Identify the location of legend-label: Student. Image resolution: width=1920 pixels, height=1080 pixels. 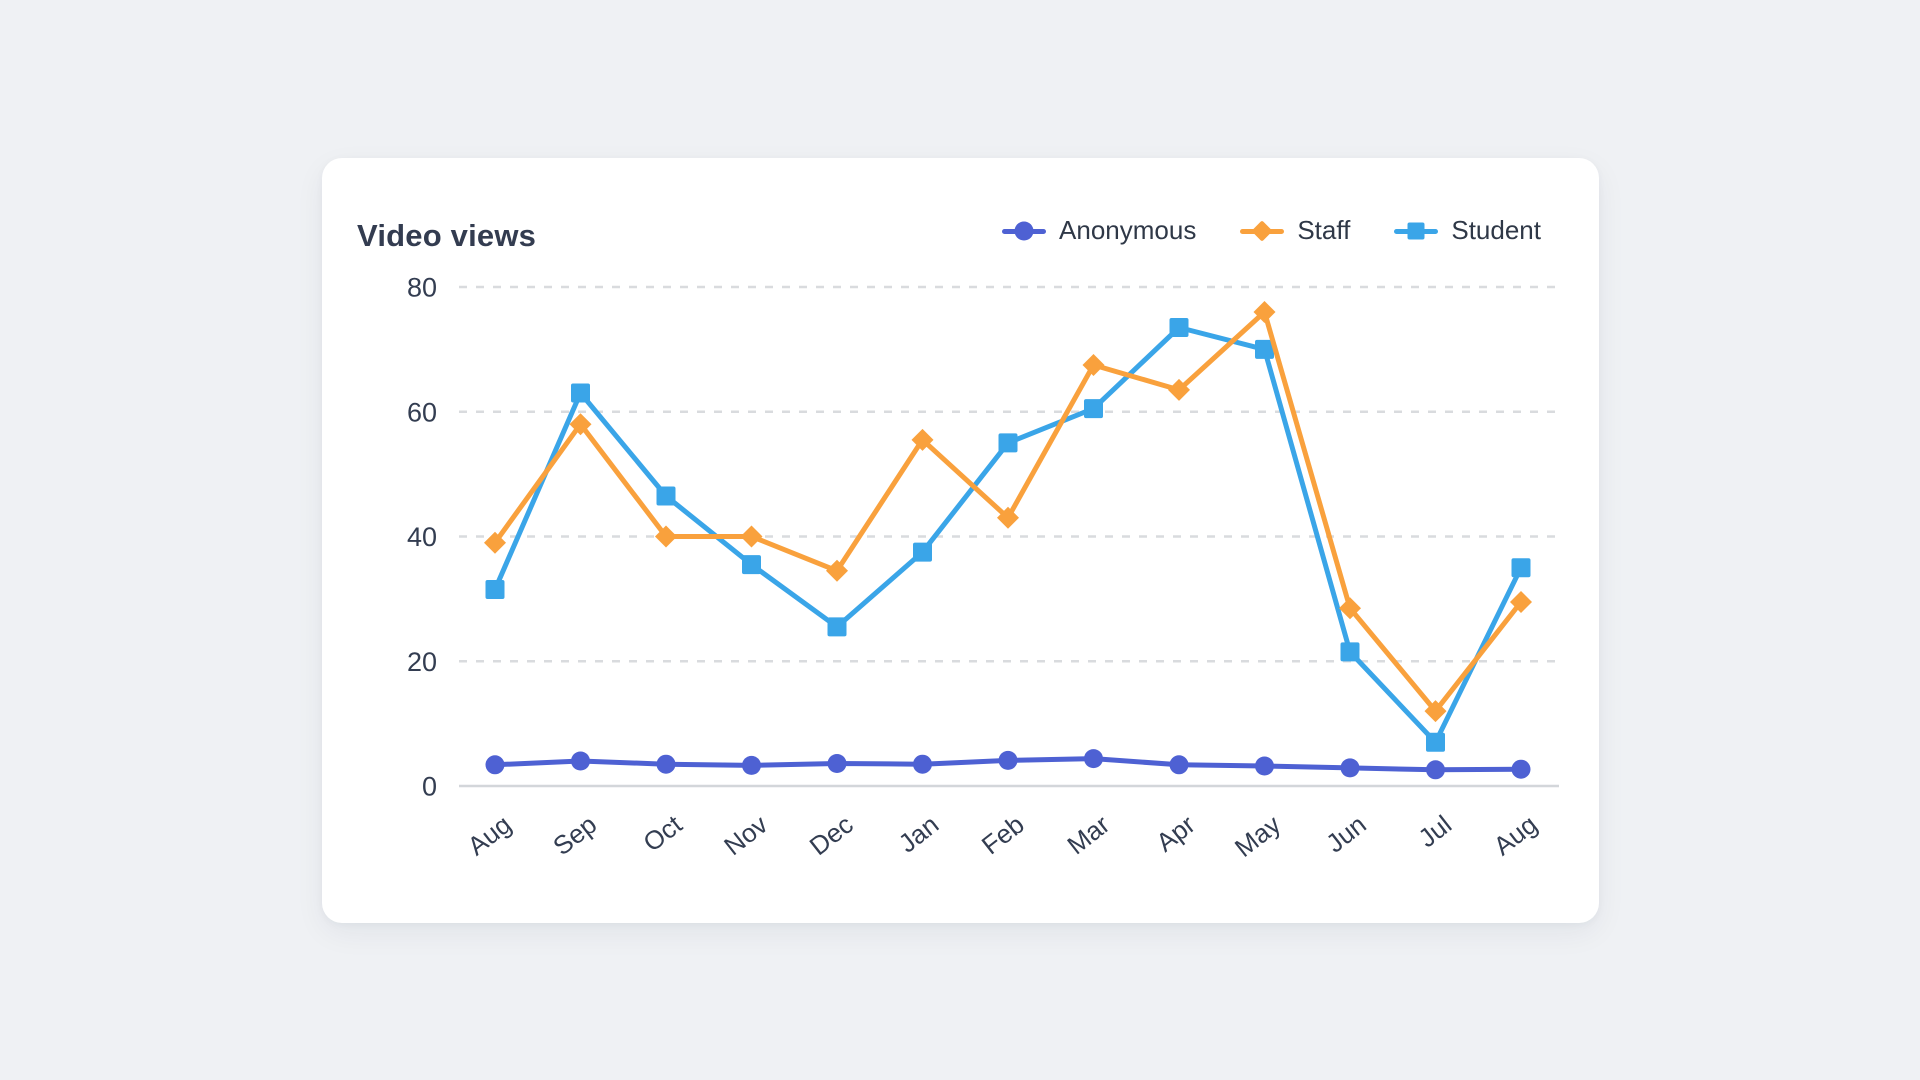
(1496, 230).